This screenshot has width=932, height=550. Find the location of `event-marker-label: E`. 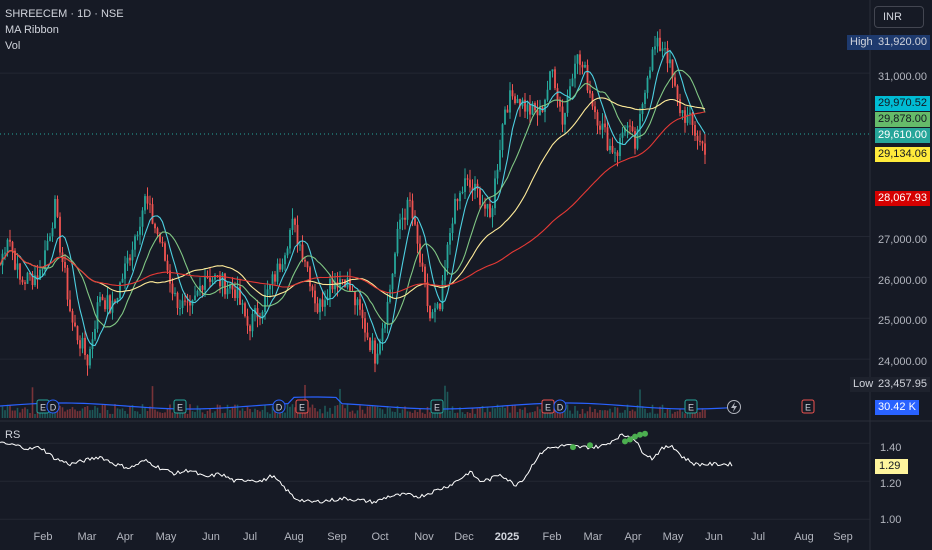

event-marker-label: E is located at coordinates (43, 408).